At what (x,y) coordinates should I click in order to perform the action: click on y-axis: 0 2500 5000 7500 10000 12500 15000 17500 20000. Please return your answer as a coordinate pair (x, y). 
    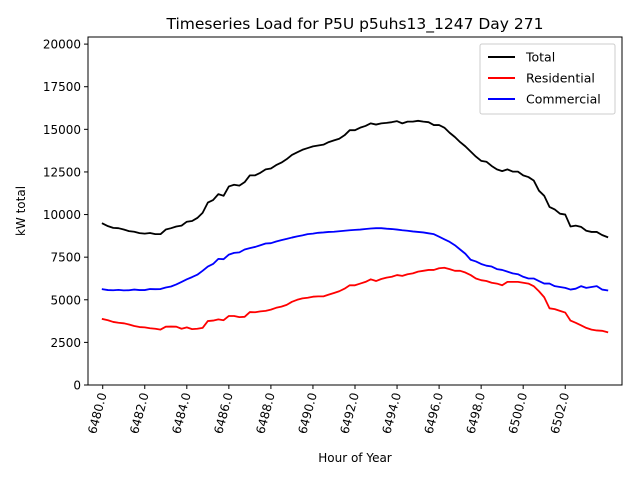
    Looking at the image, I should click on (65, 215).